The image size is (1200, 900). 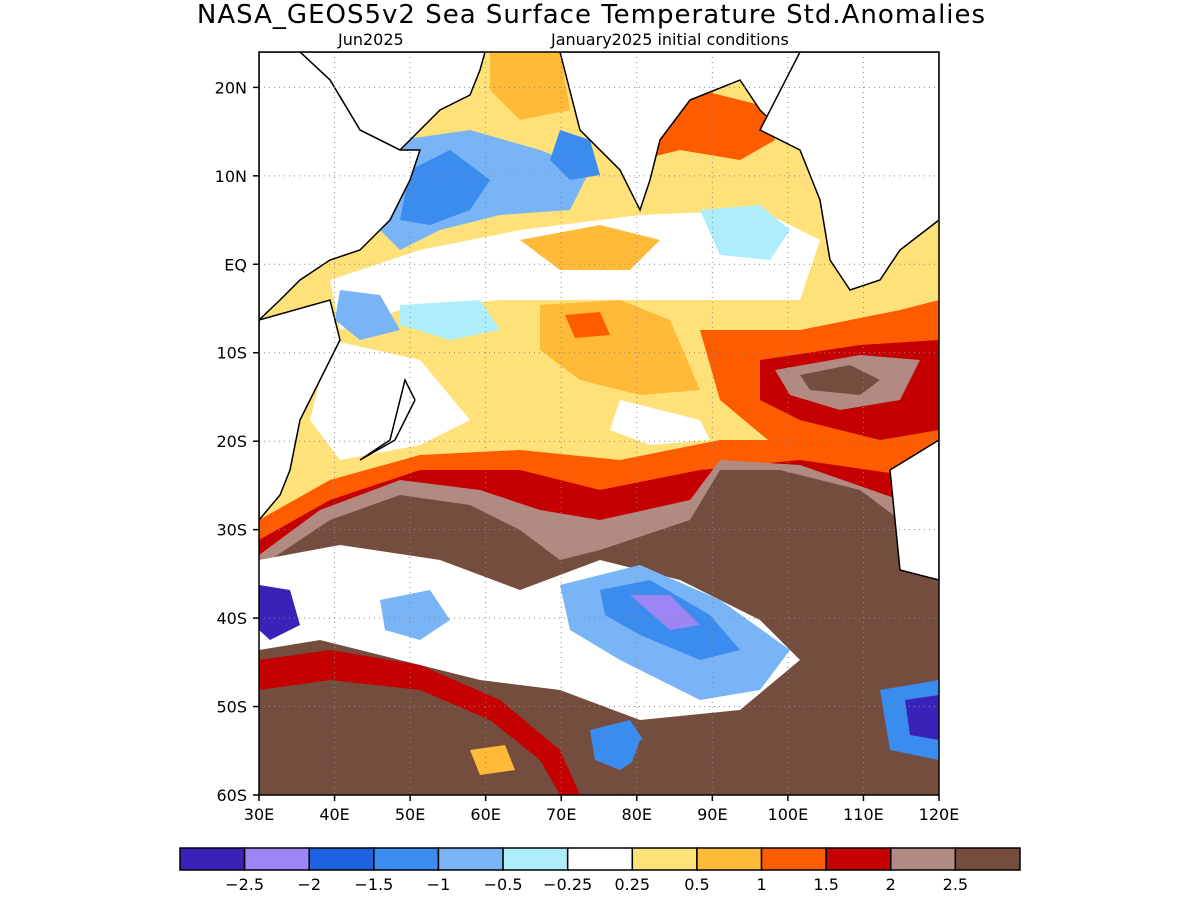 I want to click on colorbar-label: 2.5, so click(x=955, y=884).